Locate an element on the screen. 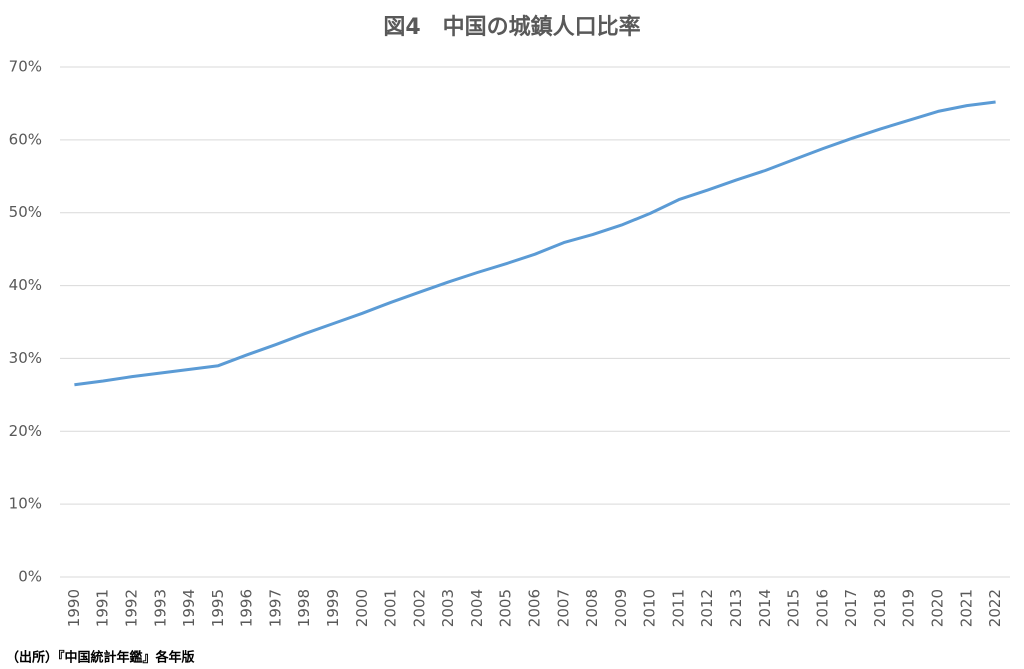 This screenshot has width=1024, height=669. y-tick-label: 60% is located at coordinates (25, 139).